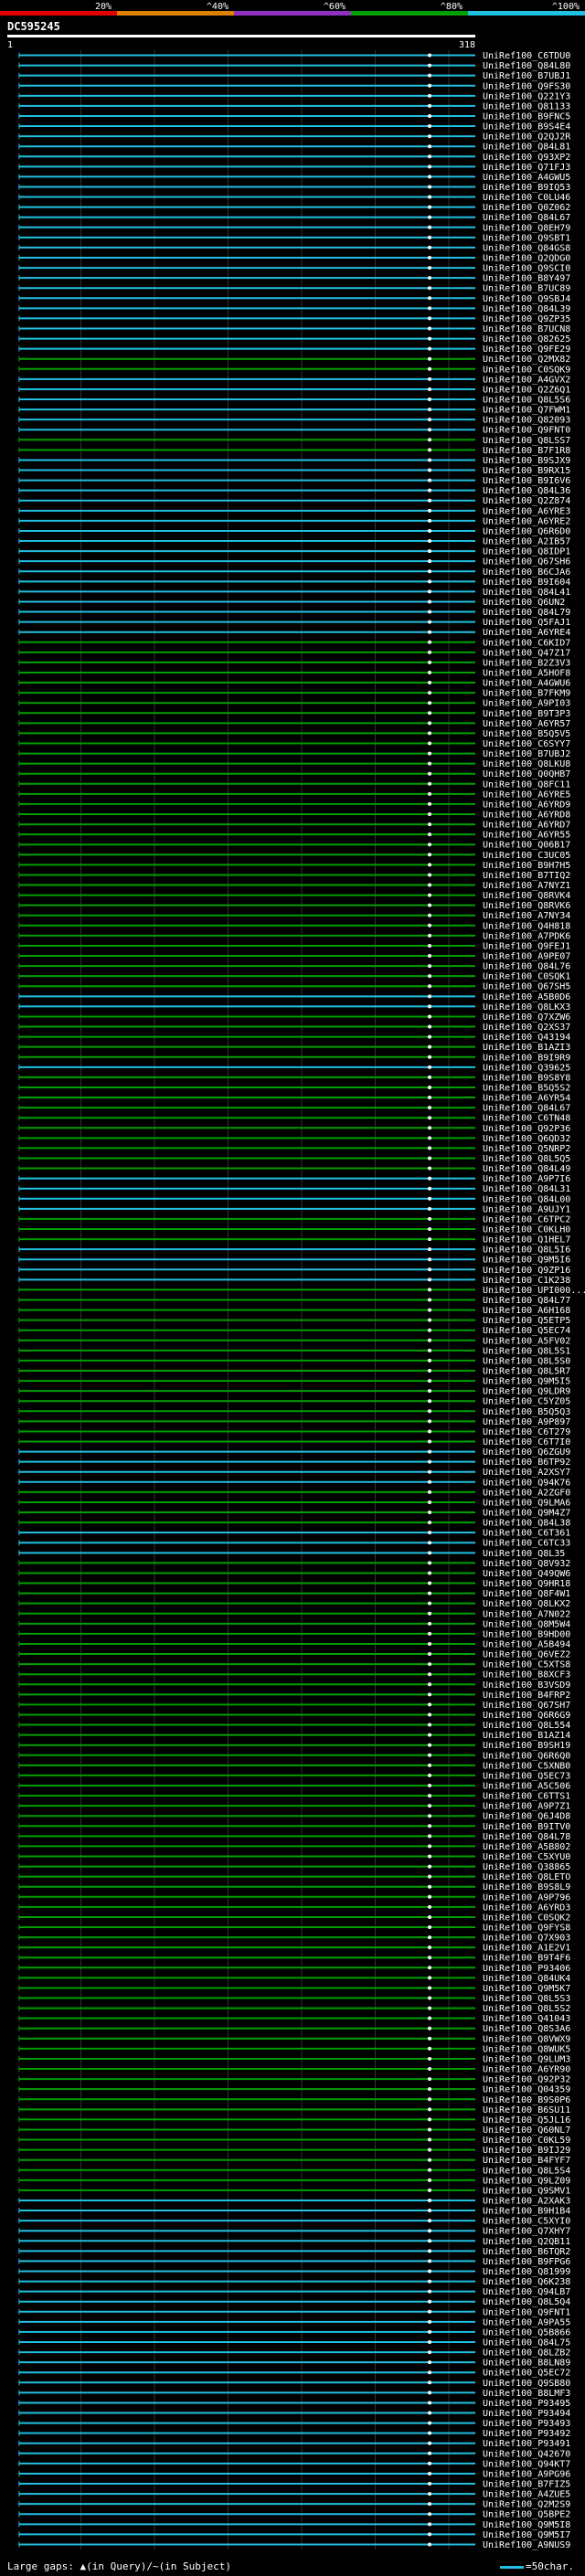  What do you see at coordinates (527, 977) in the screenshot?
I see `row-label: UniRef100_C0SQK1` at bounding box center [527, 977].